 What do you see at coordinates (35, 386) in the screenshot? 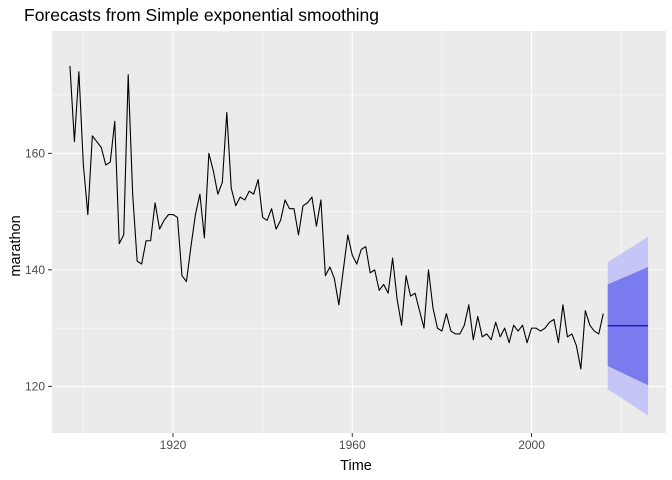
I see `y-tick-label: 120` at bounding box center [35, 386].